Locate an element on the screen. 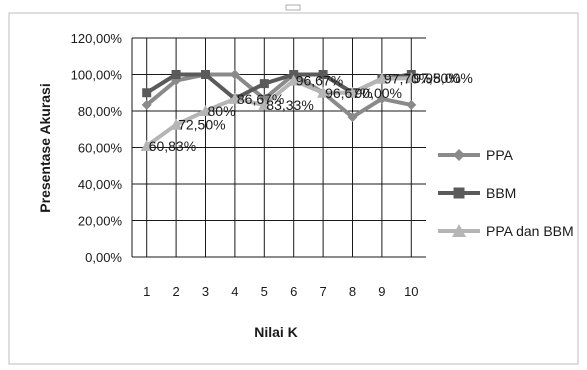  y-axis-title: Presentase Akurasi is located at coordinates (45, 147).